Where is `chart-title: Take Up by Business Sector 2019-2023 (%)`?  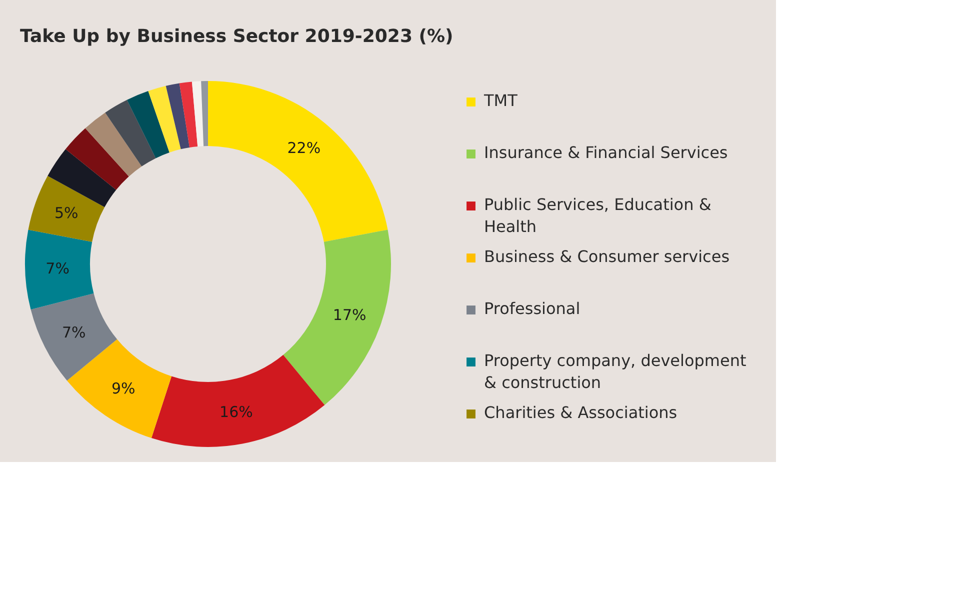 chart-title: Take Up by Business Sector 2019-2023 (%) is located at coordinates (237, 36).